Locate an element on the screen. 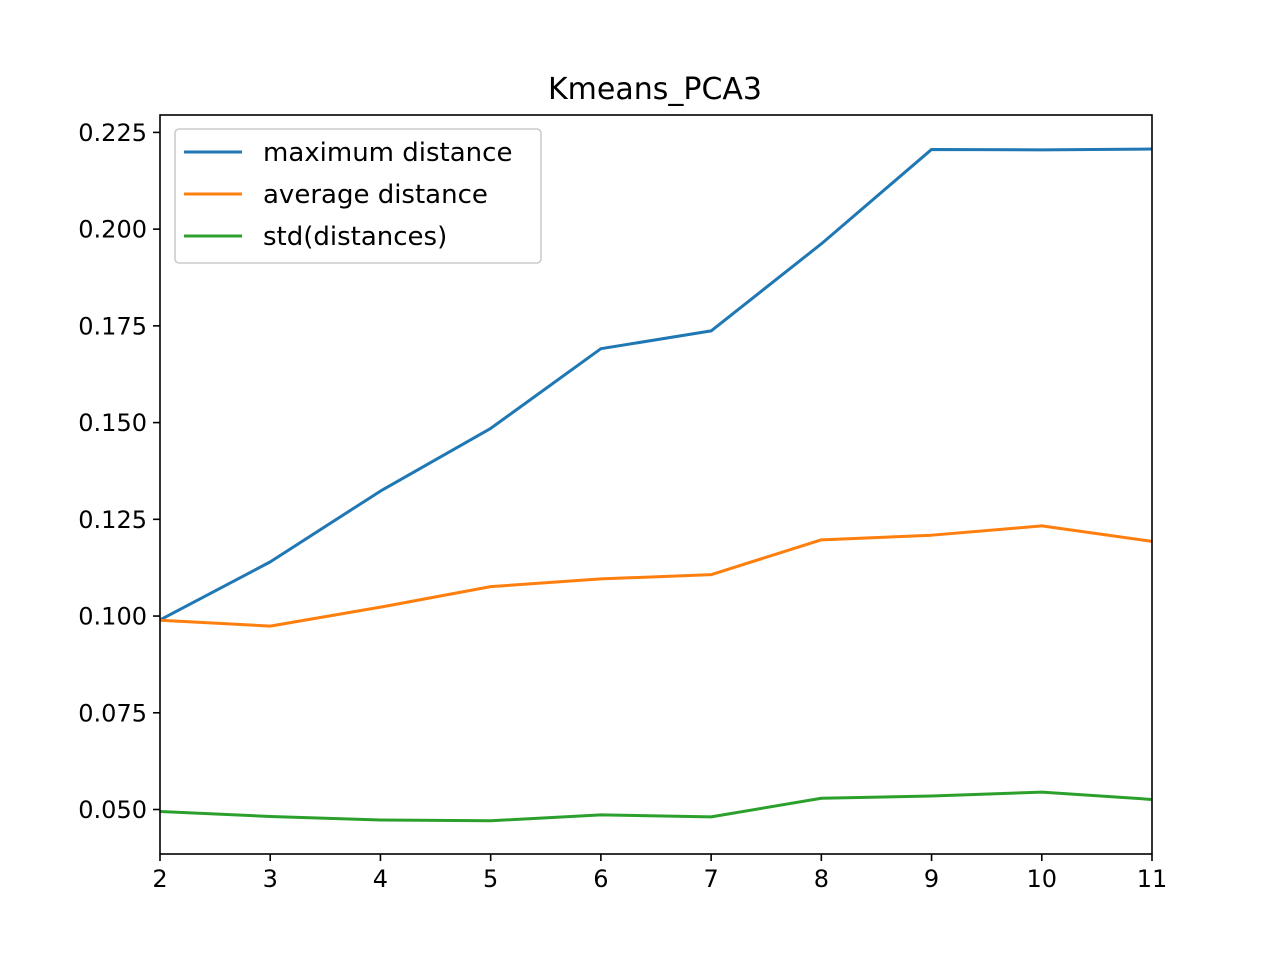 The image size is (1280, 960). y-tick-label: 0.100 is located at coordinates (112, 617).